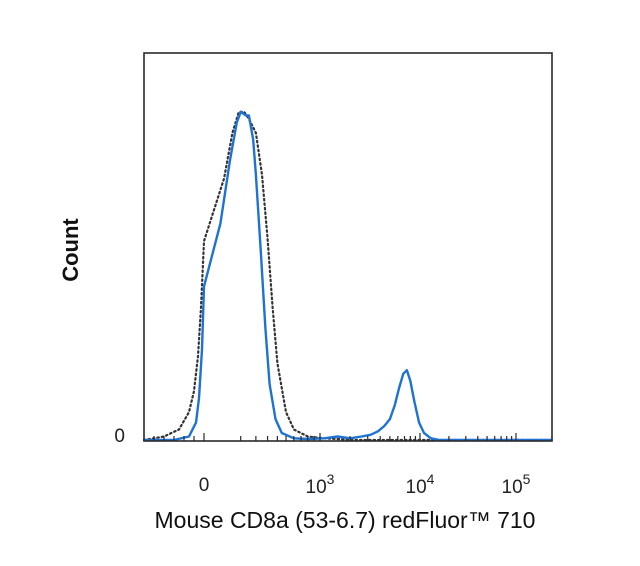 The height and width of the screenshot is (566, 640). I want to click on y-axis-title: Count, so click(70, 250).